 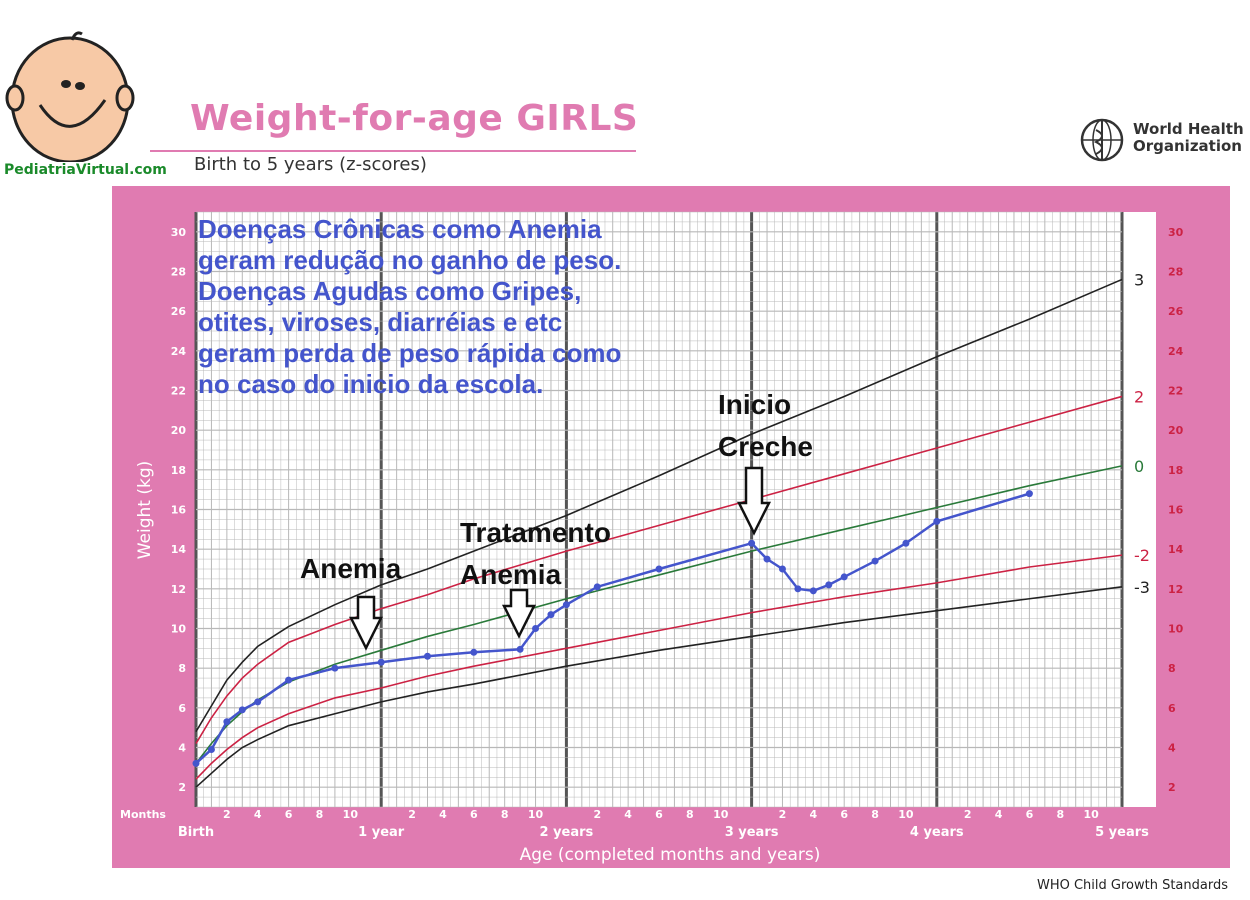 What do you see at coordinates (182, 668) in the screenshot?
I see `y-tick-label-left: 8` at bounding box center [182, 668].